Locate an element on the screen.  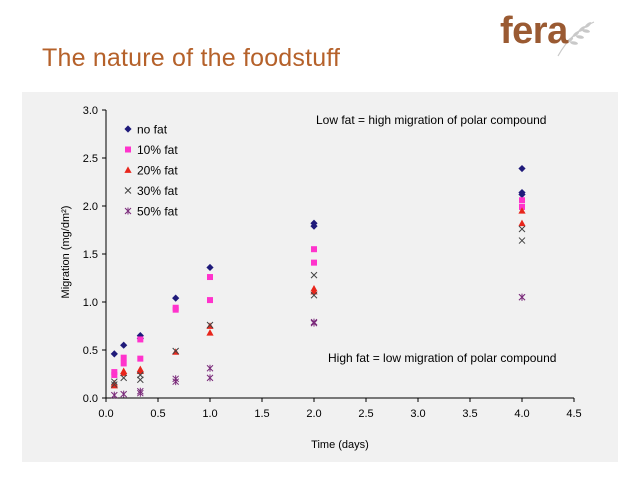
y-tick-label: 2.5 is located at coordinates (90, 159).